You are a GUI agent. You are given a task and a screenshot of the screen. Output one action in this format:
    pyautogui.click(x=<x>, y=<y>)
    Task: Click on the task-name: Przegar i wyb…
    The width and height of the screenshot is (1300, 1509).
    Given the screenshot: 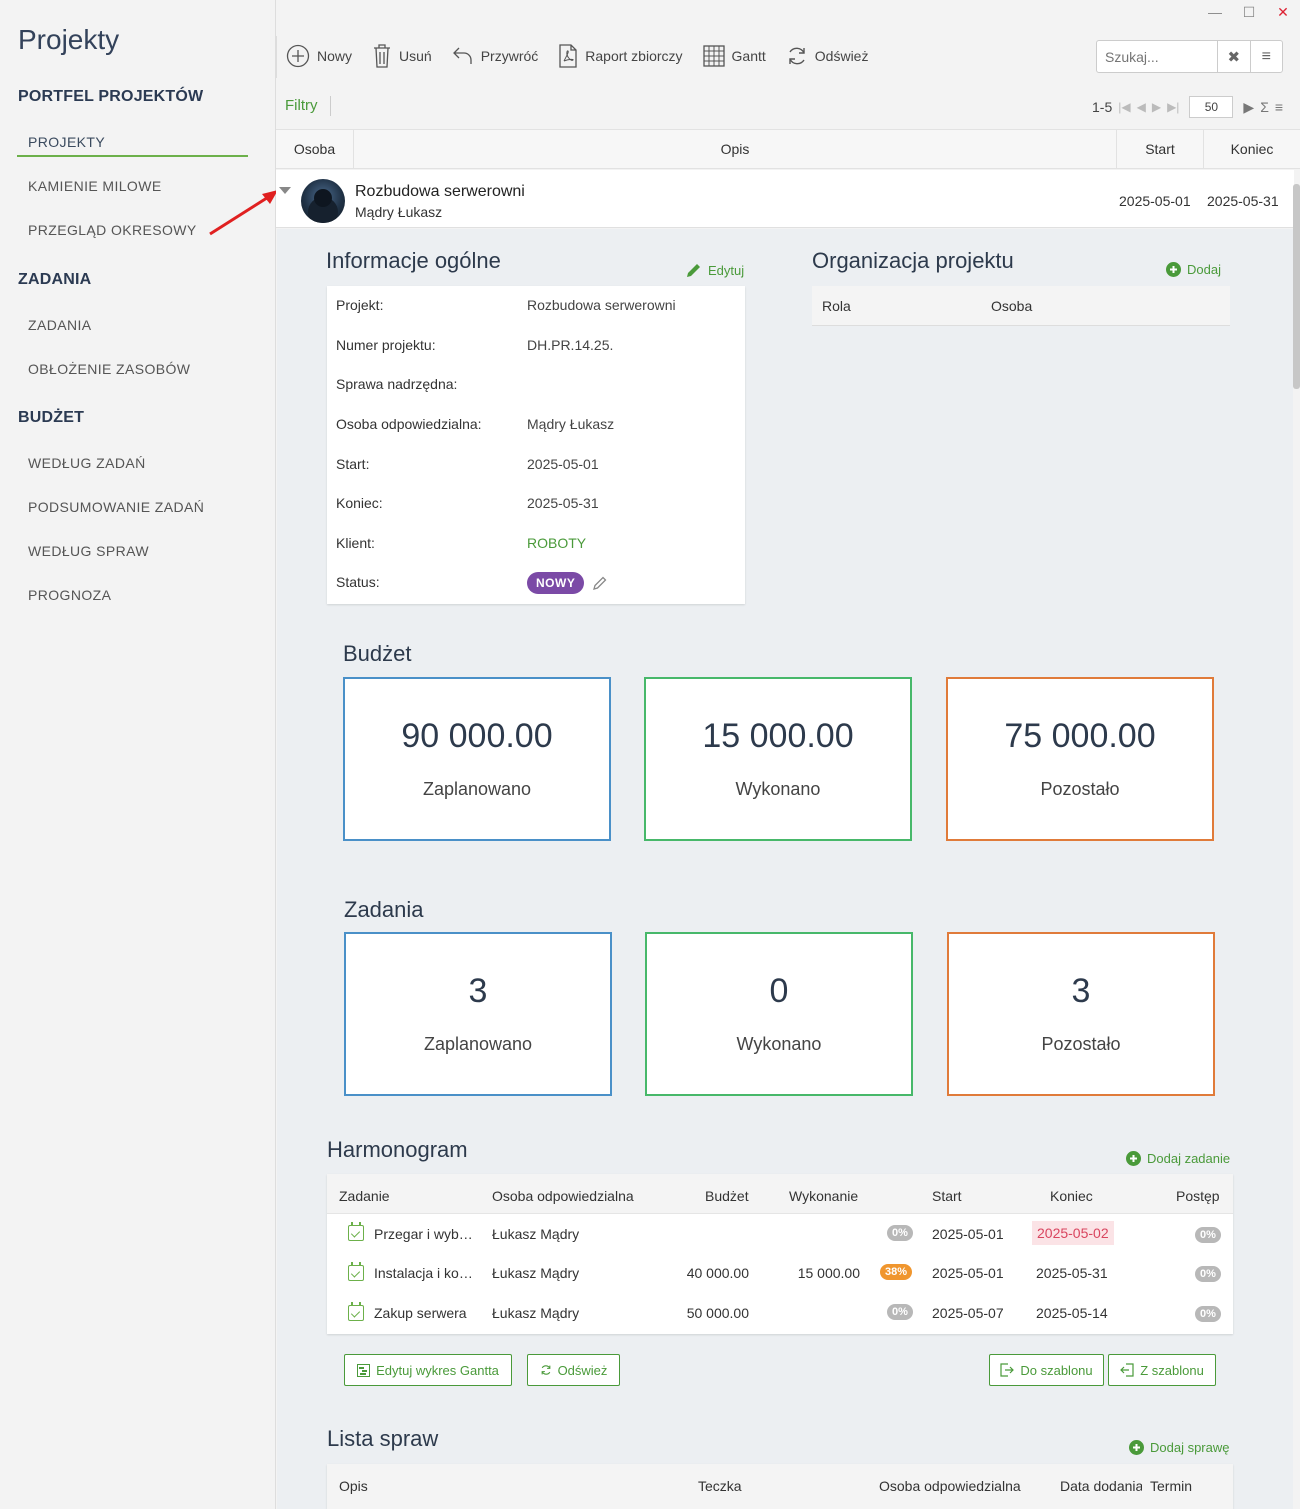 What is the action you would take?
    pyautogui.click(x=423, y=1234)
    